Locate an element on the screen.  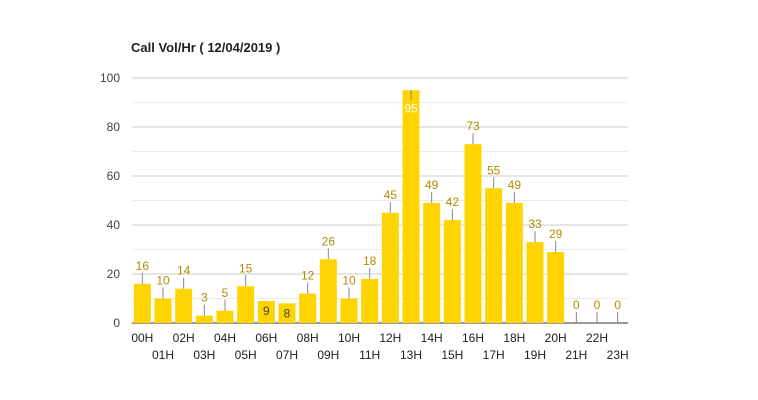
data-label: 8 is located at coordinates (287, 313).